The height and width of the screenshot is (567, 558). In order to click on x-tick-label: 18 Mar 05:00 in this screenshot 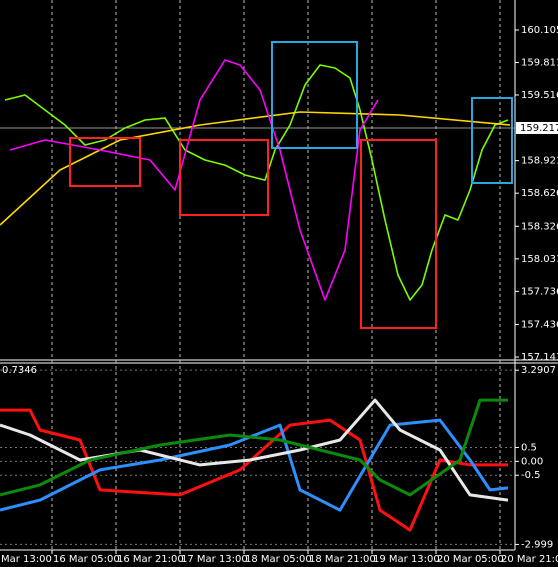, I will do `click(278, 559)`.